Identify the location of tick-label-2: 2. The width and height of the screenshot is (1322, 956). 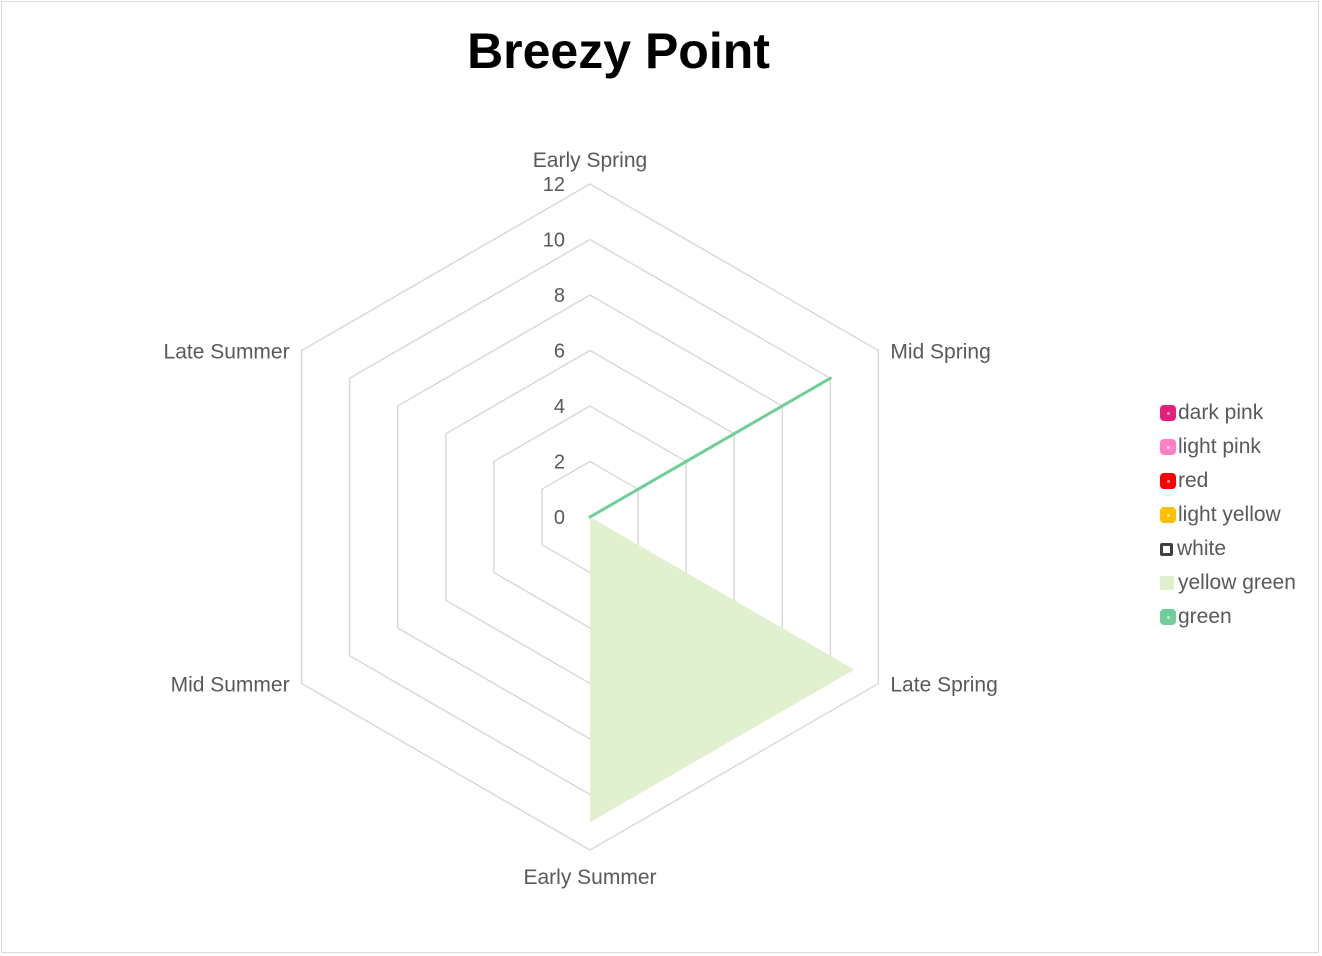
(559, 463).